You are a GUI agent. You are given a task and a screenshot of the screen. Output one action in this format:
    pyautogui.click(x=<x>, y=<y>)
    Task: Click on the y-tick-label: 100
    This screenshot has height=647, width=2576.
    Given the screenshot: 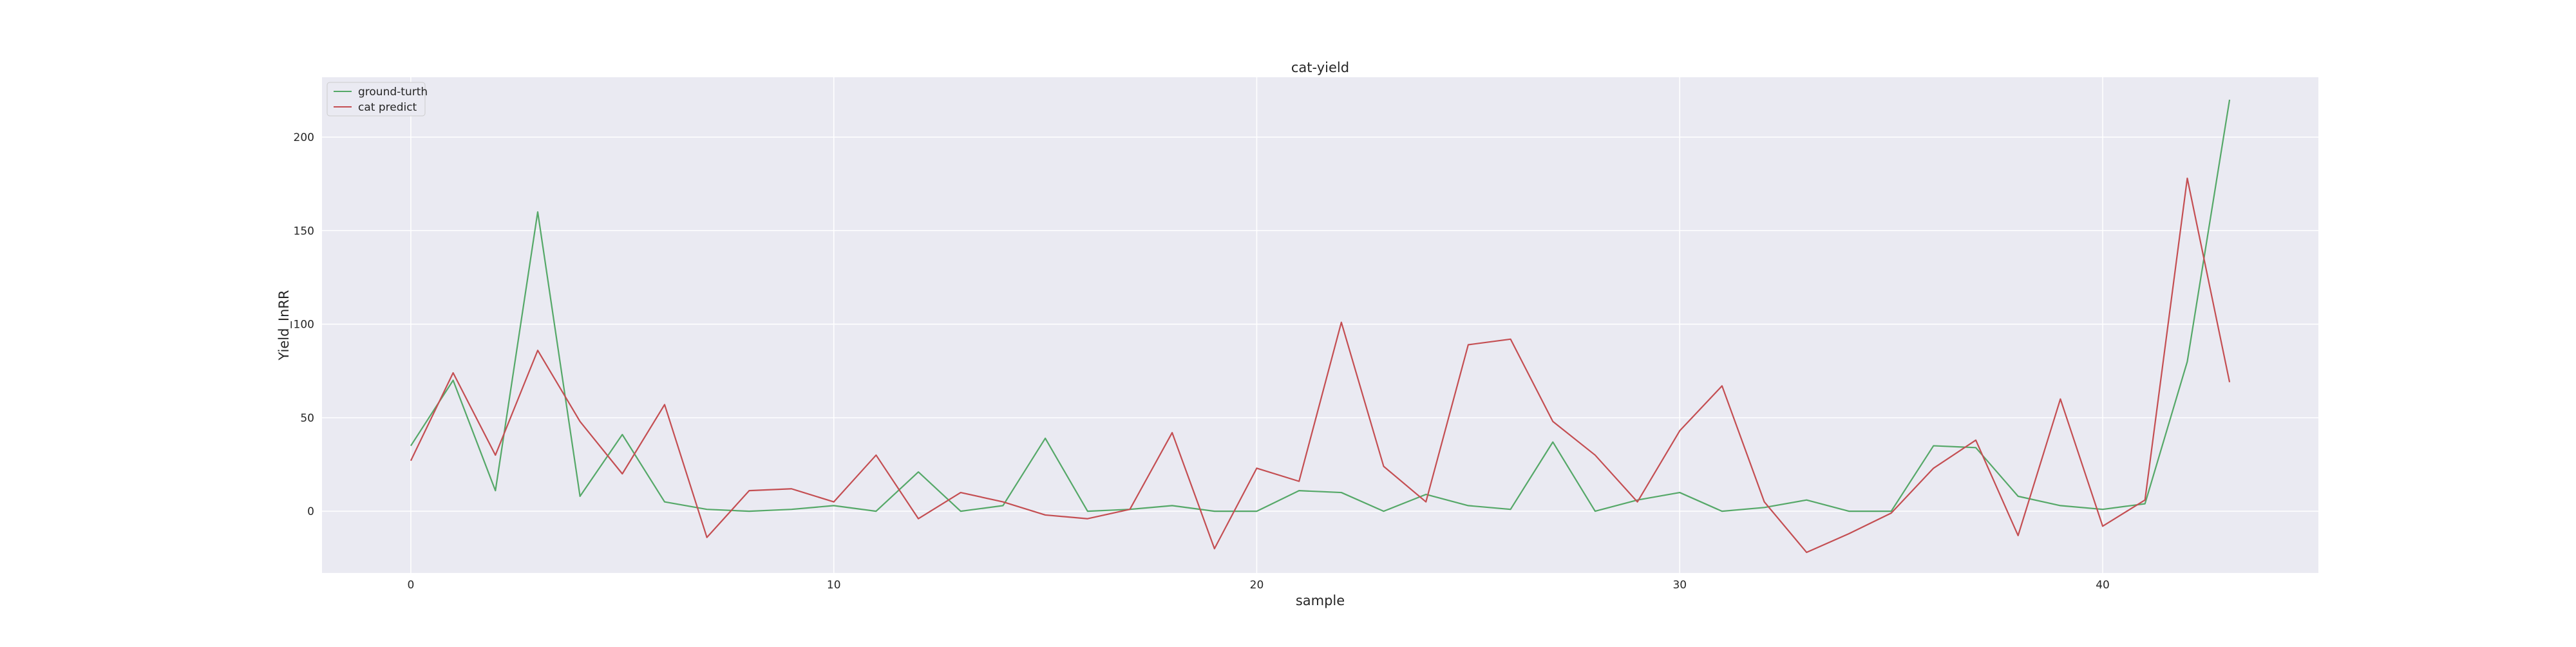 What is the action you would take?
    pyautogui.click(x=304, y=325)
    